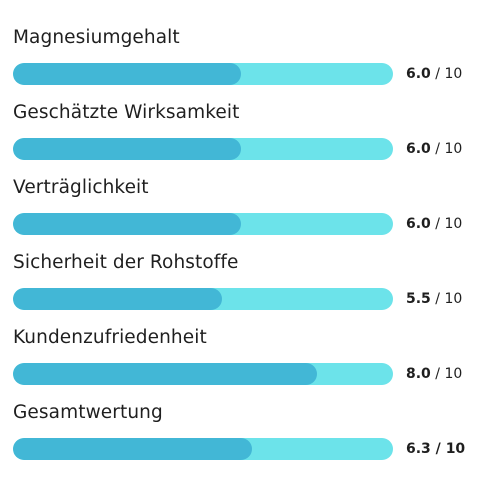  What do you see at coordinates (418, 449) in the screenshot?
I see `score-value: 6.3` at bounding box center [418, 449].